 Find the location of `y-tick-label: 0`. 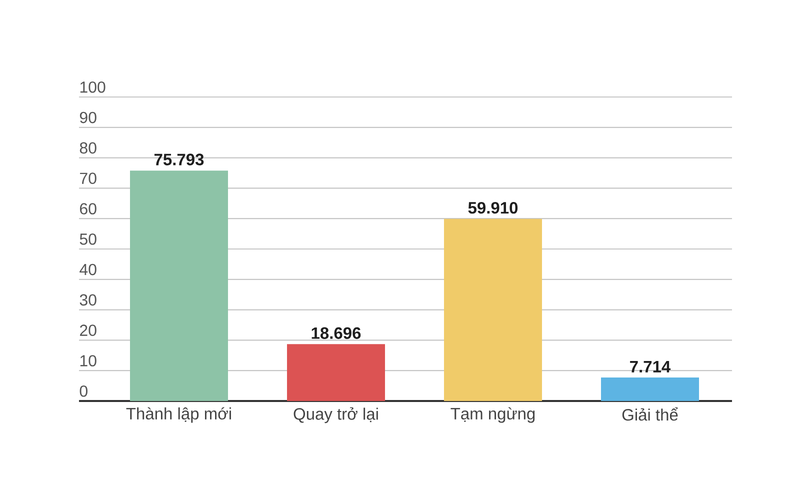

y-tick-label: 0 is located at coordinates (84, 391).